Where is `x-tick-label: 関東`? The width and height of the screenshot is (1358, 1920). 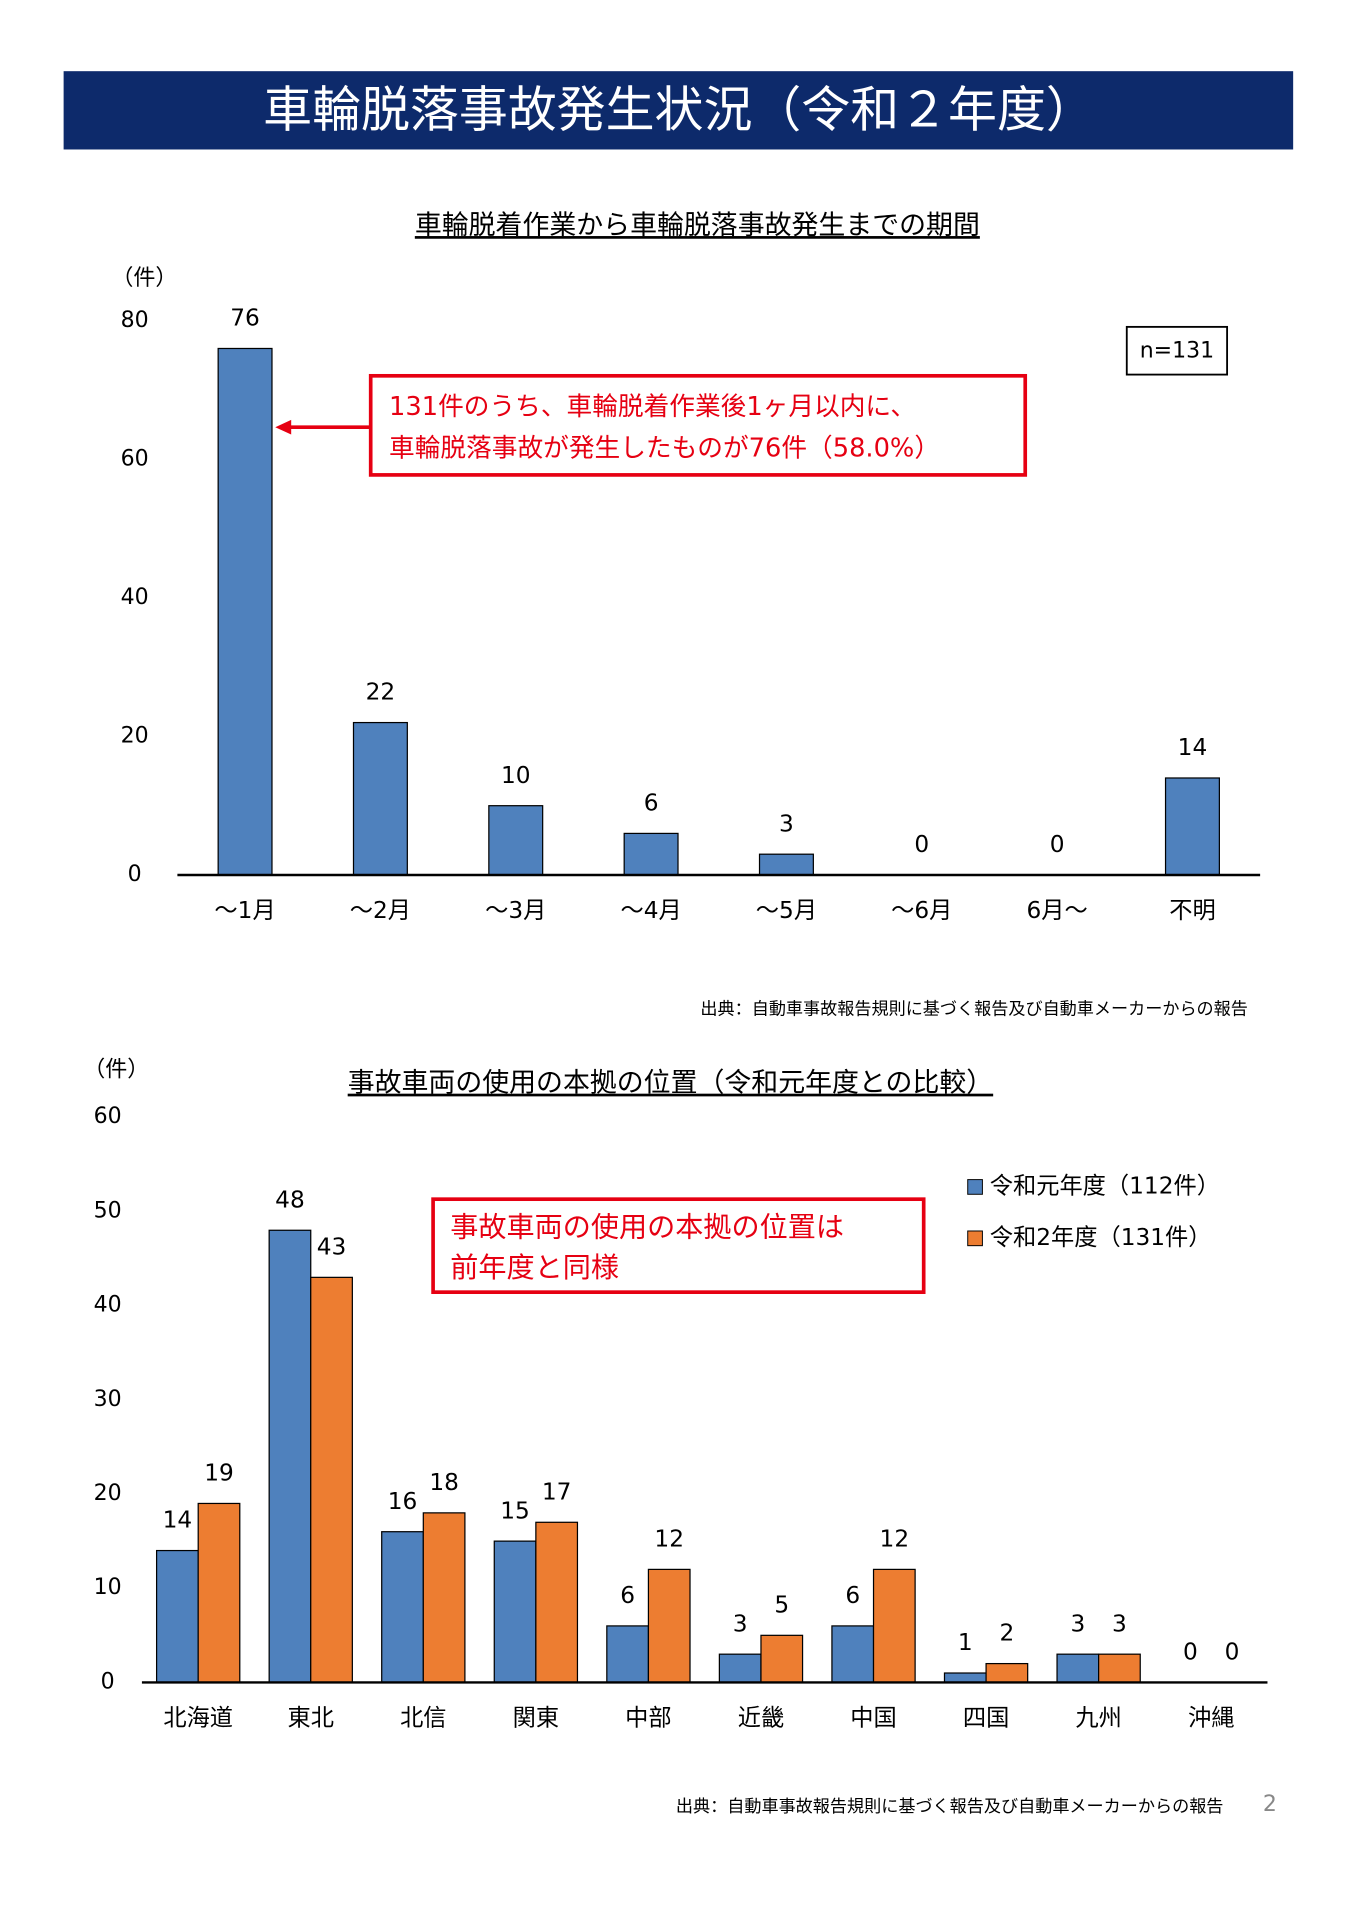 x-tick-label: 関東 is located at coordinates (536, 1718).